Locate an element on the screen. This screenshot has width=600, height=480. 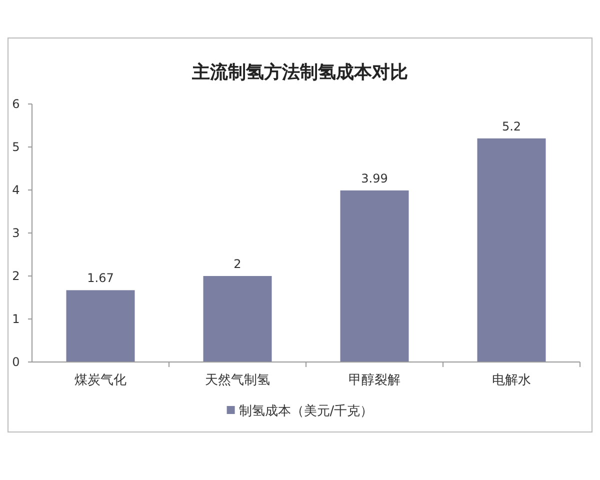
y-tick-label: 0 is located at coordinates (16, 362).